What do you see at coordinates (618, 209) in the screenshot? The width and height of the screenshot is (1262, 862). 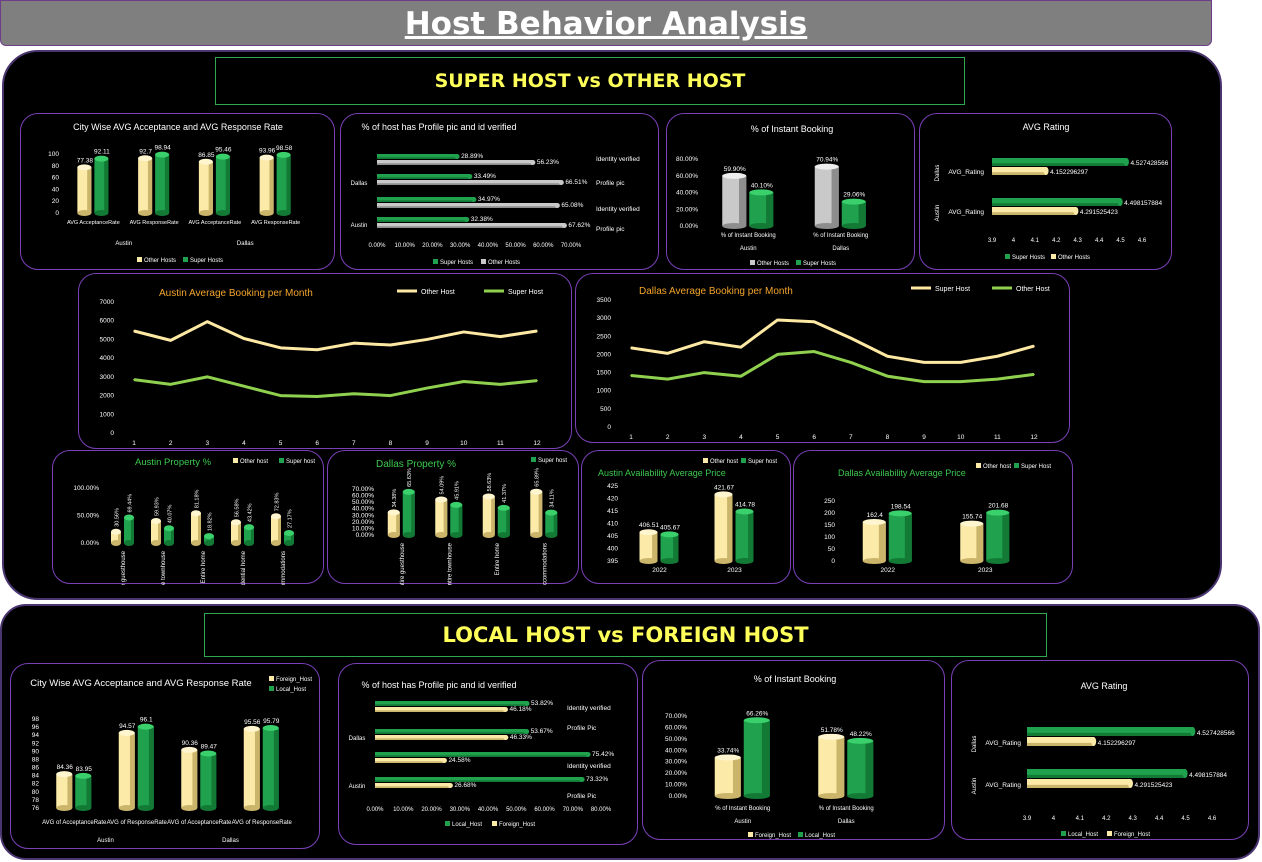 I see `row-label: Identity verified` at bounding box center [618, 209].